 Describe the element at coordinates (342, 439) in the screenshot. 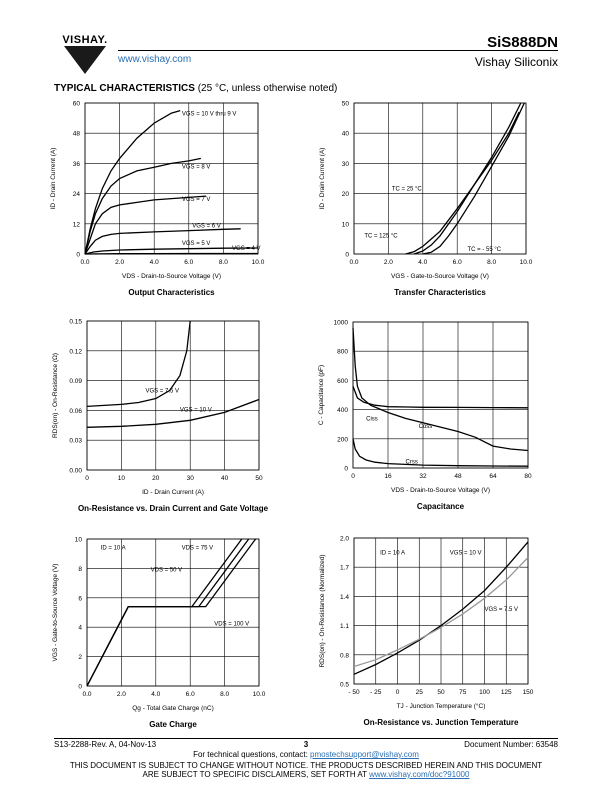

I see `y-tick-label: 200` at that location.